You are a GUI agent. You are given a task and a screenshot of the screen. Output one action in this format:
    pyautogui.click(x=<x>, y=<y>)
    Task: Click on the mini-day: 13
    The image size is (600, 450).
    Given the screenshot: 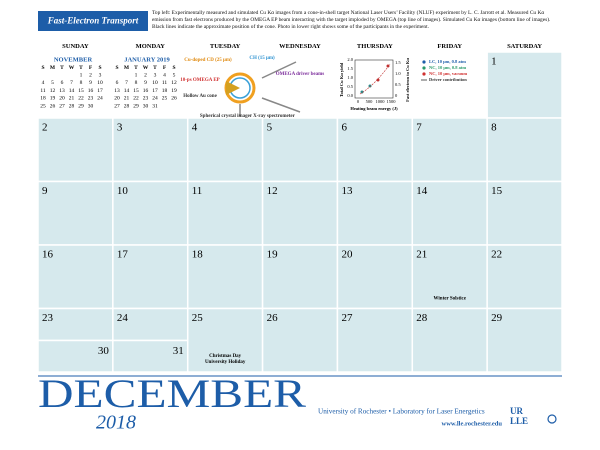 What is the action you would take?
    pyautogui.click(x=117, y=91)
    